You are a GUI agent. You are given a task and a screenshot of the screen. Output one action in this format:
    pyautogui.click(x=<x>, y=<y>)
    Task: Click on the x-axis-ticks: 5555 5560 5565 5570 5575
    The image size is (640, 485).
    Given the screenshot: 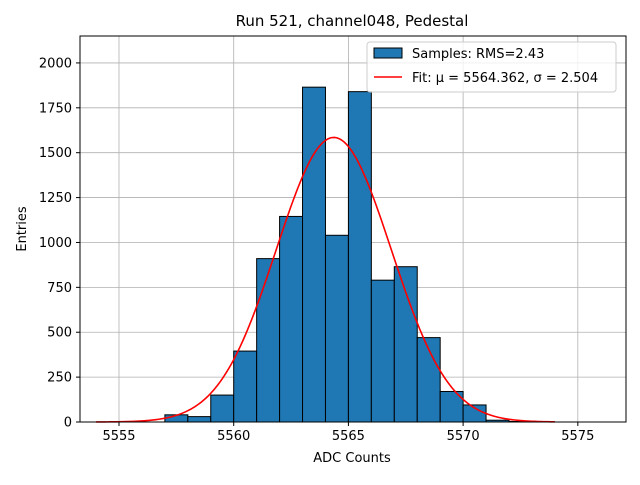 What is the action you would take?
    pyautogui.click(x=348, y=433)
    